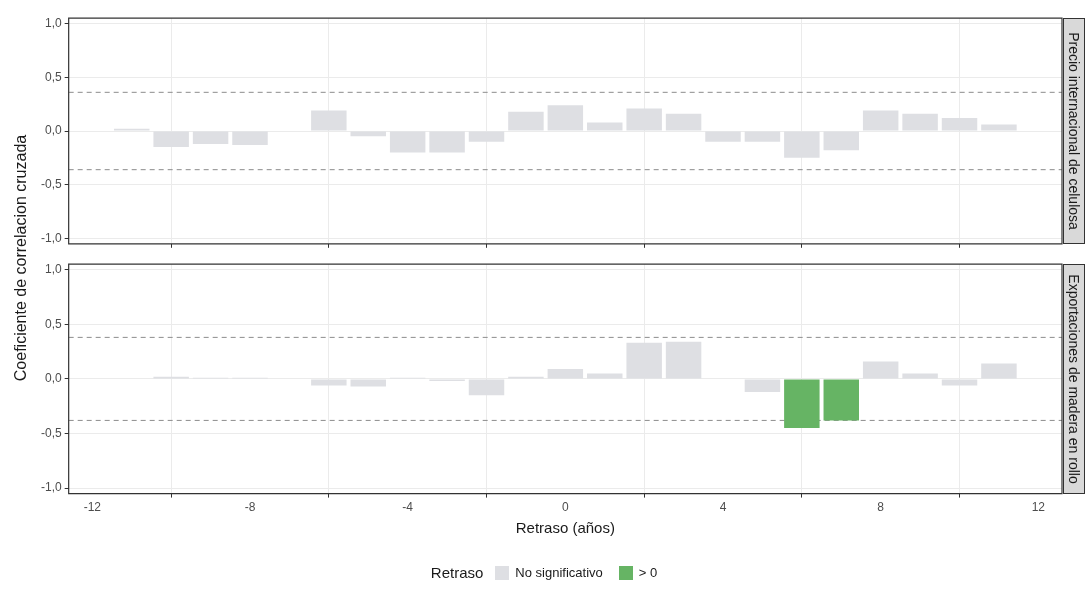 The image size is (1088, 591). What do you see at coordinates (1074, 131) in the screenshot?
I see `text: Precio internacional de celulosa` at bounding box center [1074, 131].